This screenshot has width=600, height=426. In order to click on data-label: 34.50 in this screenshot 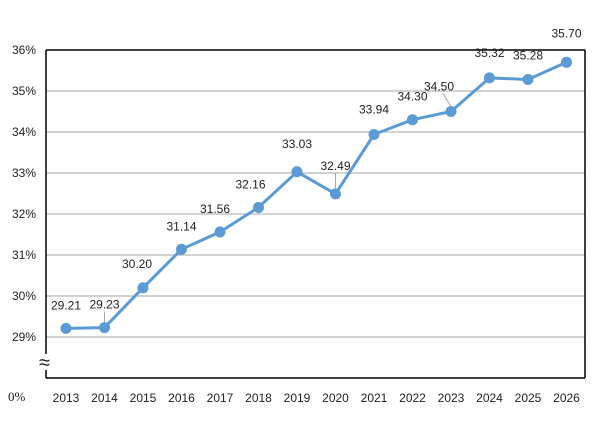, I will do `click(439, 87)`.